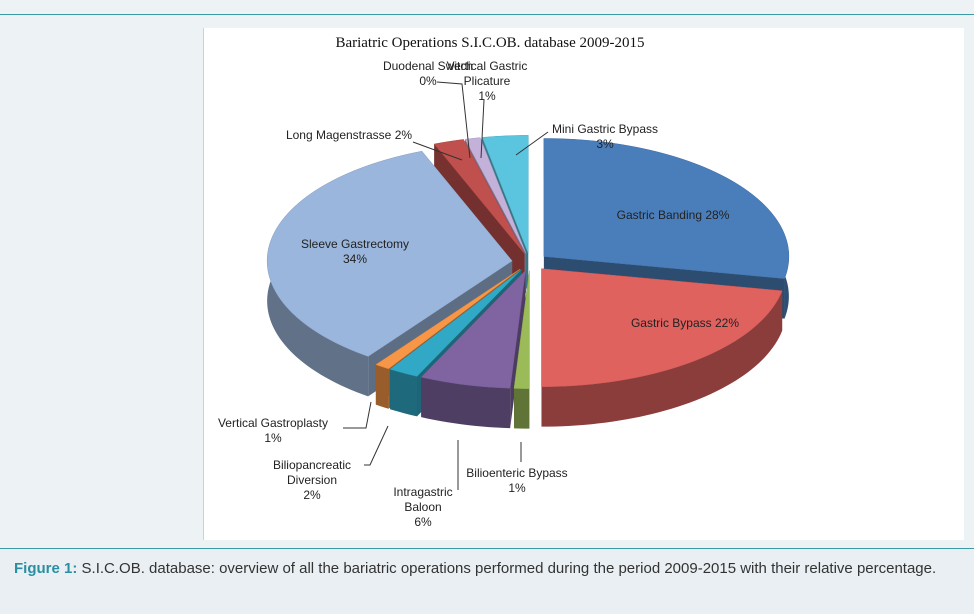 The height and width of the screenshot is (614, 974). I want to click on slice-name: Gastric Bypass, so click(671, 323).